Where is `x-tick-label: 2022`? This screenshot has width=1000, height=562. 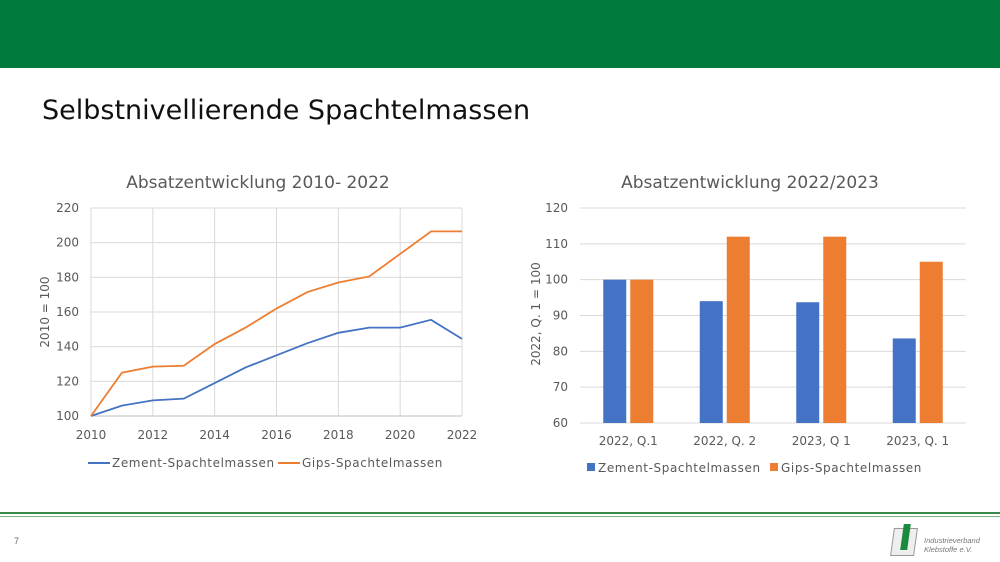 x-tick-label: 2022 is located at coordinates (462, 435).